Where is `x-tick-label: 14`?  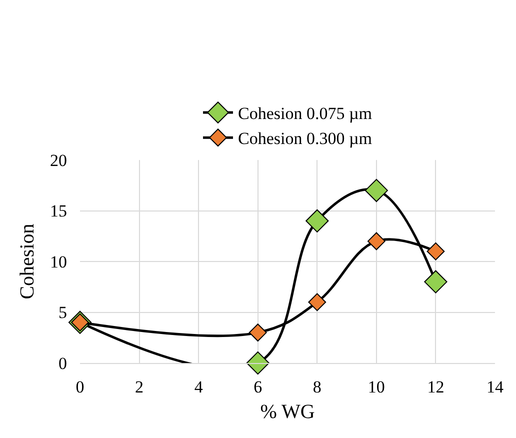 x-tick-label: 14 is located at coordinates (495, 386).